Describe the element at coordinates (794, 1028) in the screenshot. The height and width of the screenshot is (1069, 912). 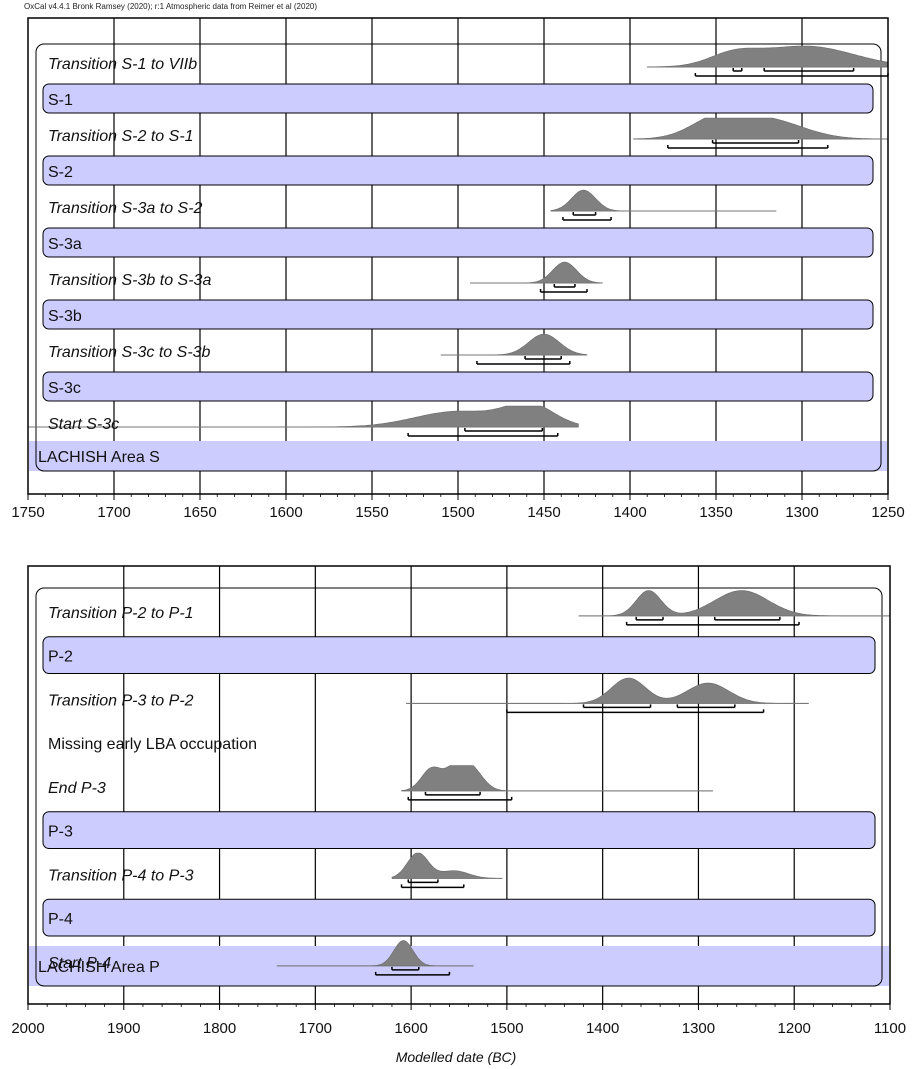
I see `x-tick-label: 1200` at that location.